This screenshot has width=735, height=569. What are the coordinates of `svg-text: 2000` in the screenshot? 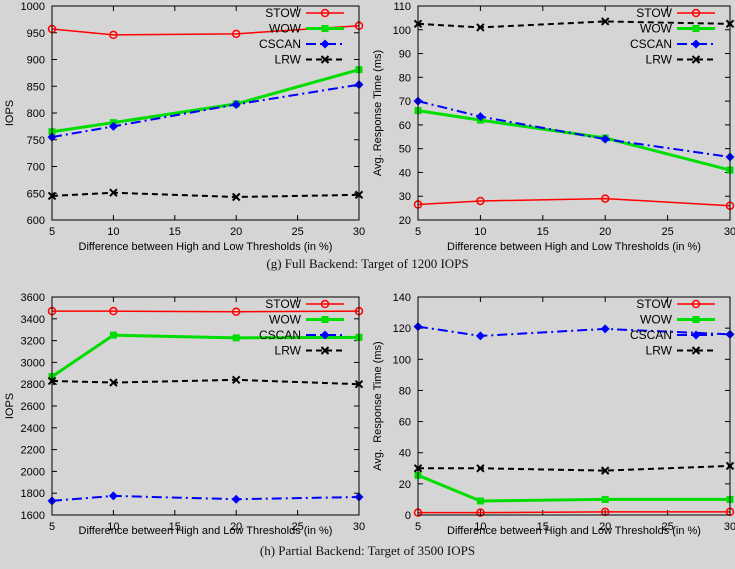 It's located at (33, 472).